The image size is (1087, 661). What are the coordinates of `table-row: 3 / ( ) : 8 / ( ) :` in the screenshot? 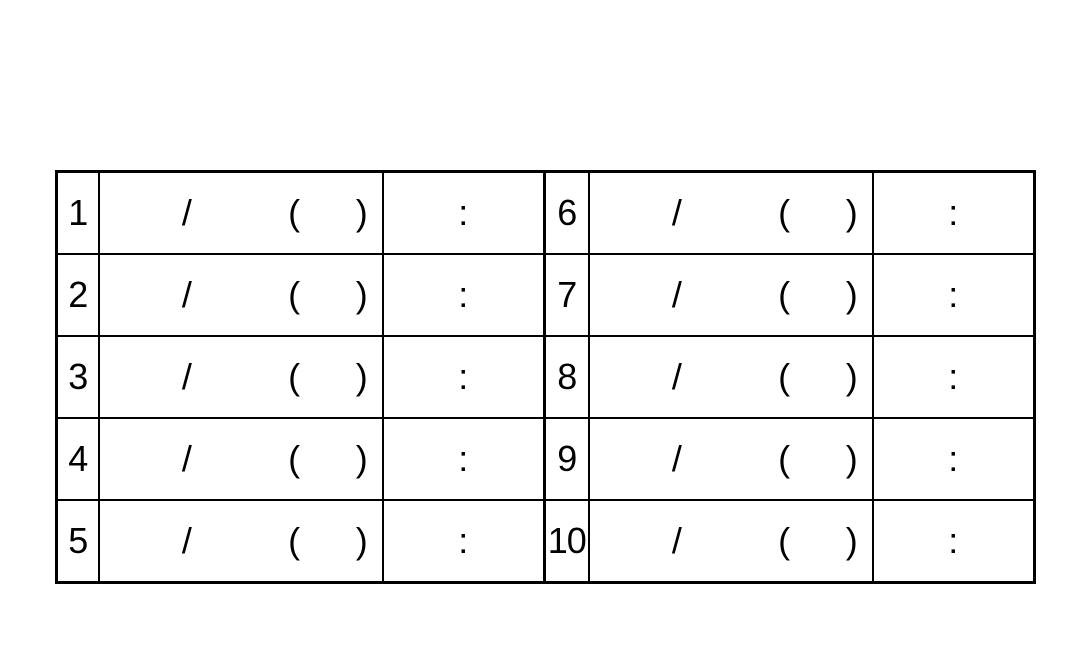 It's located at (545, 377).